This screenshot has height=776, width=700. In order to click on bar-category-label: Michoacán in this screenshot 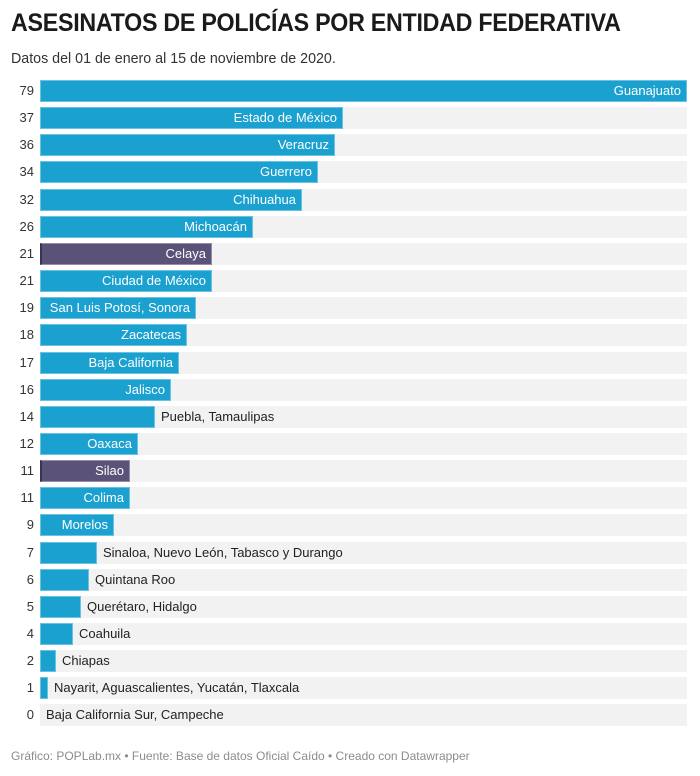, I will do `click(215, 226)`.